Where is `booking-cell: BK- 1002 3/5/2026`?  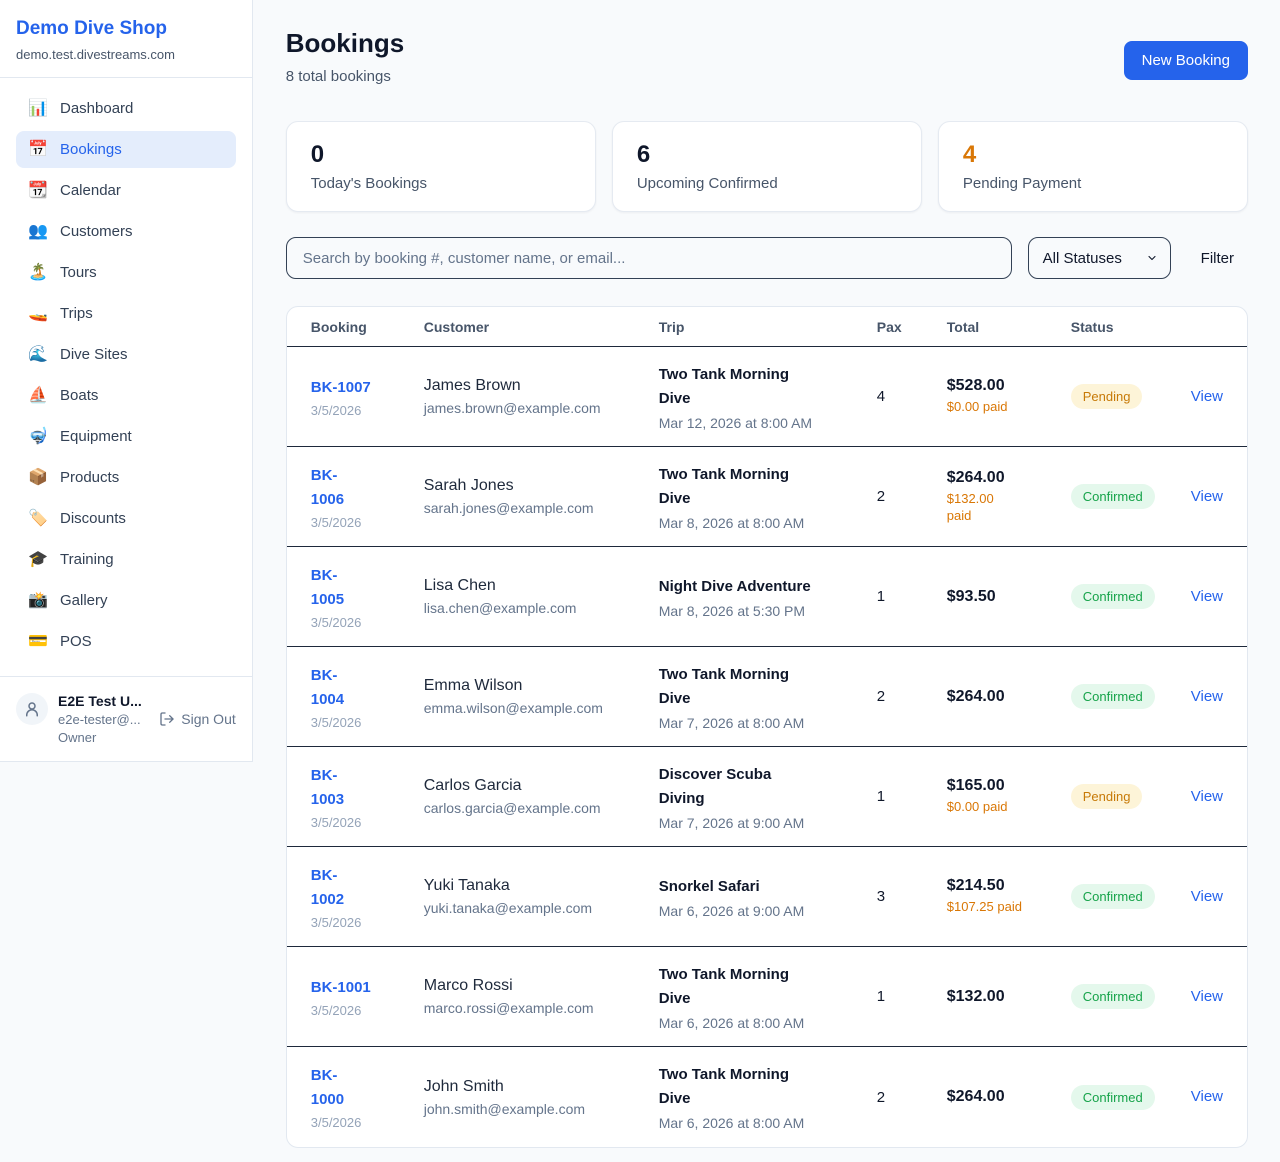 booking-cell: BK- 1002 3/5/2026 is located at coordinates (367, 897).